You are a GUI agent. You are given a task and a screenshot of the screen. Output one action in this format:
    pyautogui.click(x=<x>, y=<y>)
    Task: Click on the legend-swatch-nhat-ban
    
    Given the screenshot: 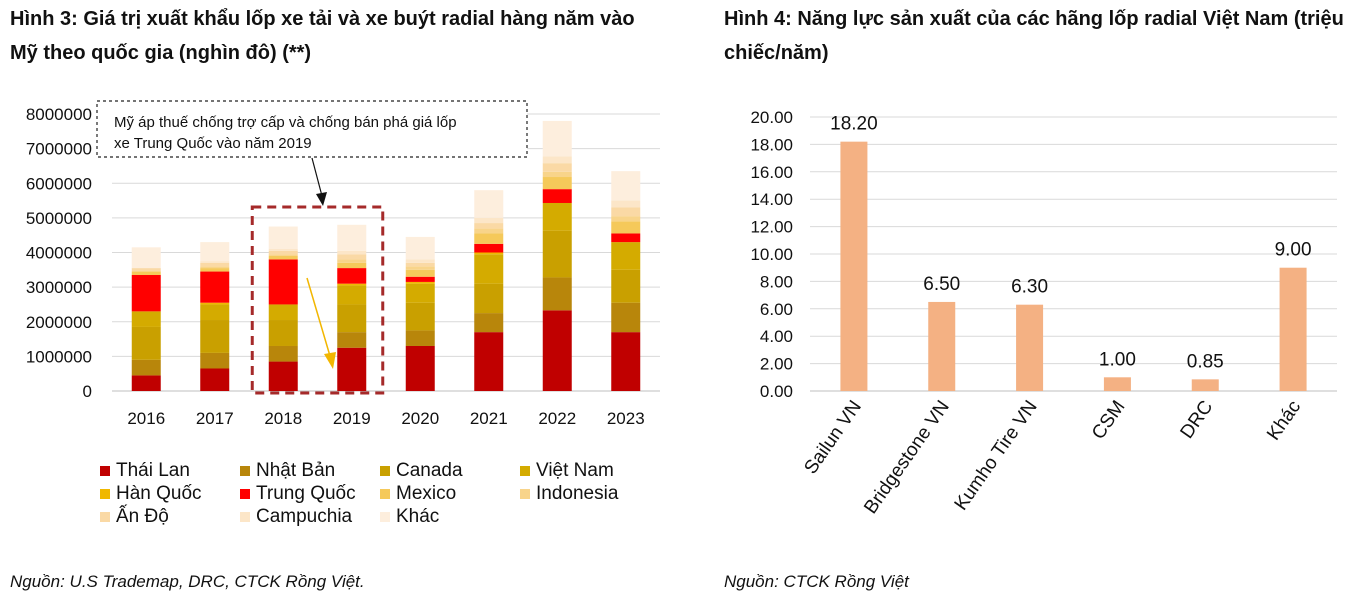 What is the action you would take?
    pyautogui.click(x=245, y=471)
    